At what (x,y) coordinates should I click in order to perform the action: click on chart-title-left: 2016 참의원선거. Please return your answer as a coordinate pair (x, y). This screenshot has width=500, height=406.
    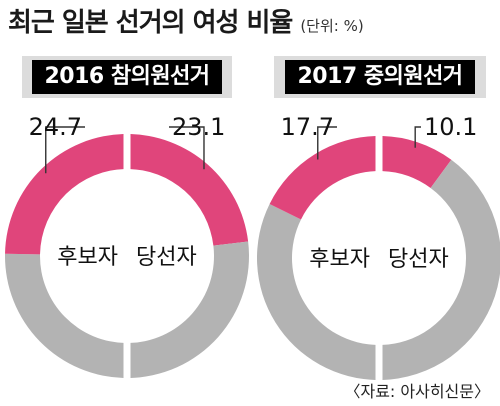
    Looking at the image, I should click on (127, 77).